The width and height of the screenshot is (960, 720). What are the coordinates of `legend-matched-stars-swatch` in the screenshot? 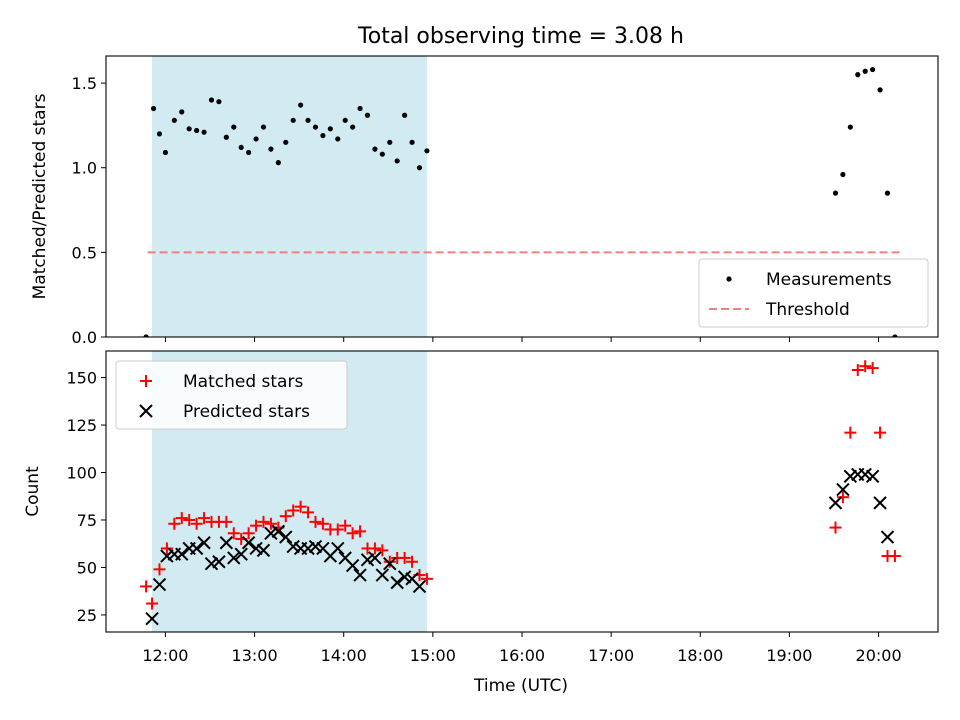 It's located at (146, 381).